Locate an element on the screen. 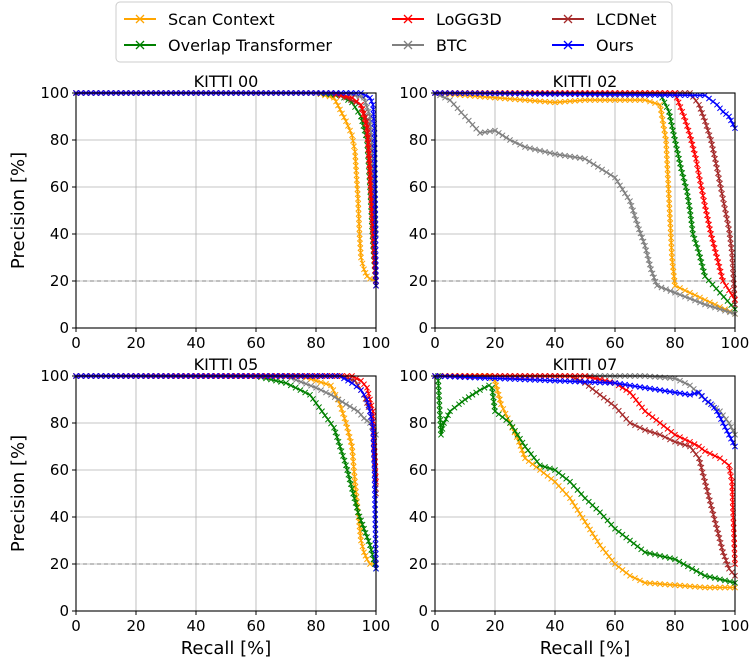 Image resolution: width=756 pixels, height=663 pixels. legend-frame is located at coordinates (394, 32).